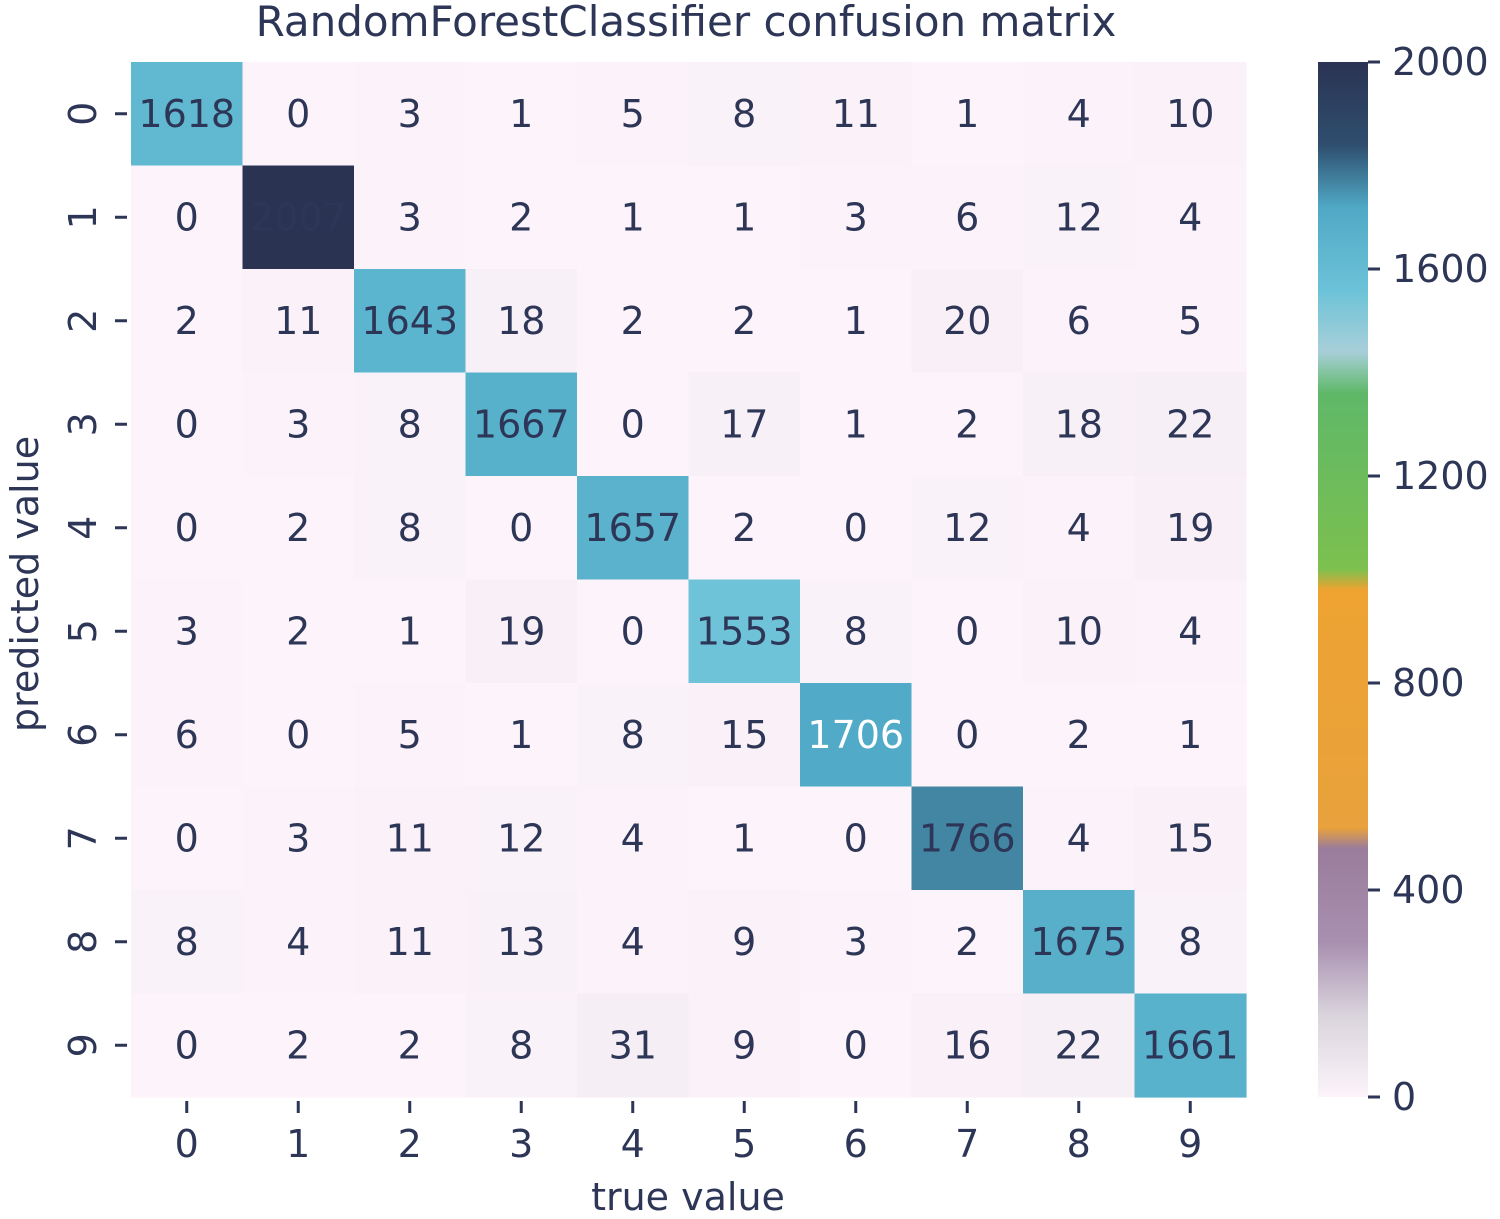  Describe the element at coordinates (1440, 269) in the screenshot. I see `colorbar-tick-label: 1600` at that location.